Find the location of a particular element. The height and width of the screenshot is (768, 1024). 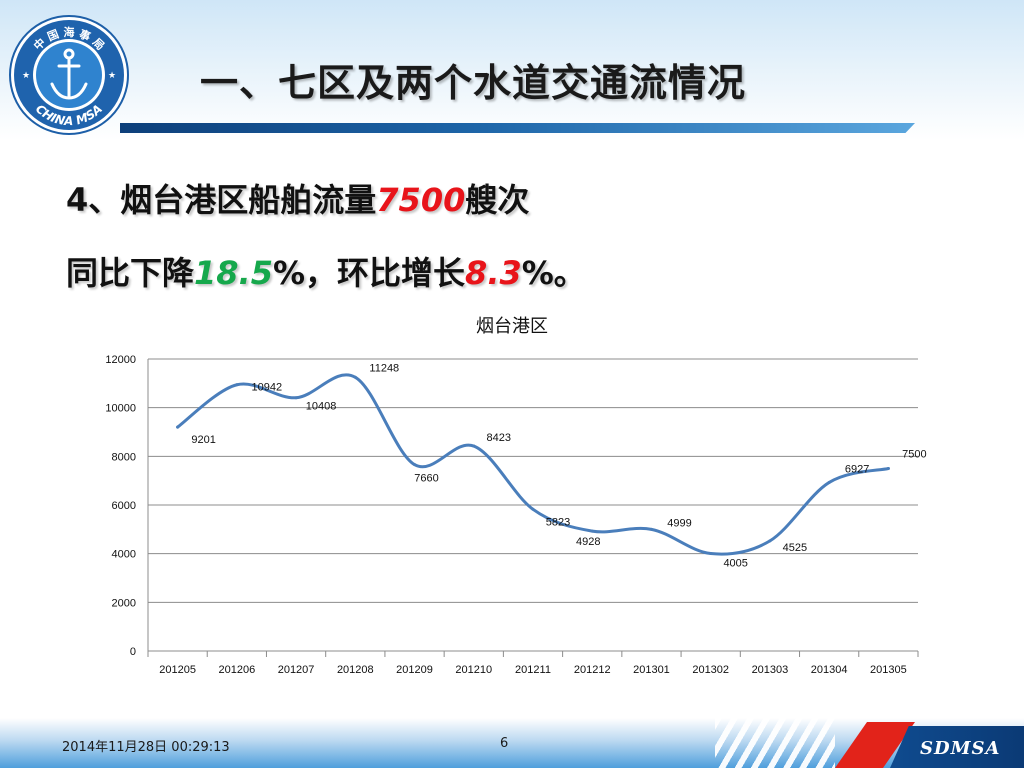

mom-label: %，环比增长 is located at coordinates (369, 273).